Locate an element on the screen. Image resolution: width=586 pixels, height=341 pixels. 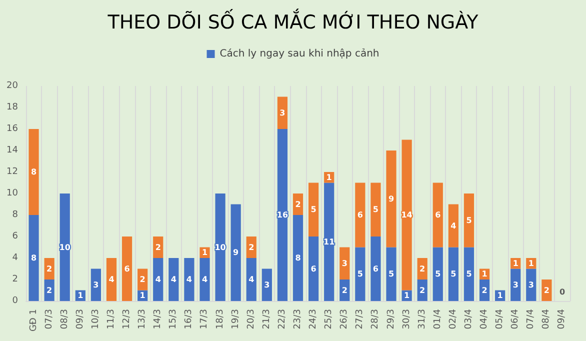
x-tick-label: 22/3 is located at coordinates (282, 319).